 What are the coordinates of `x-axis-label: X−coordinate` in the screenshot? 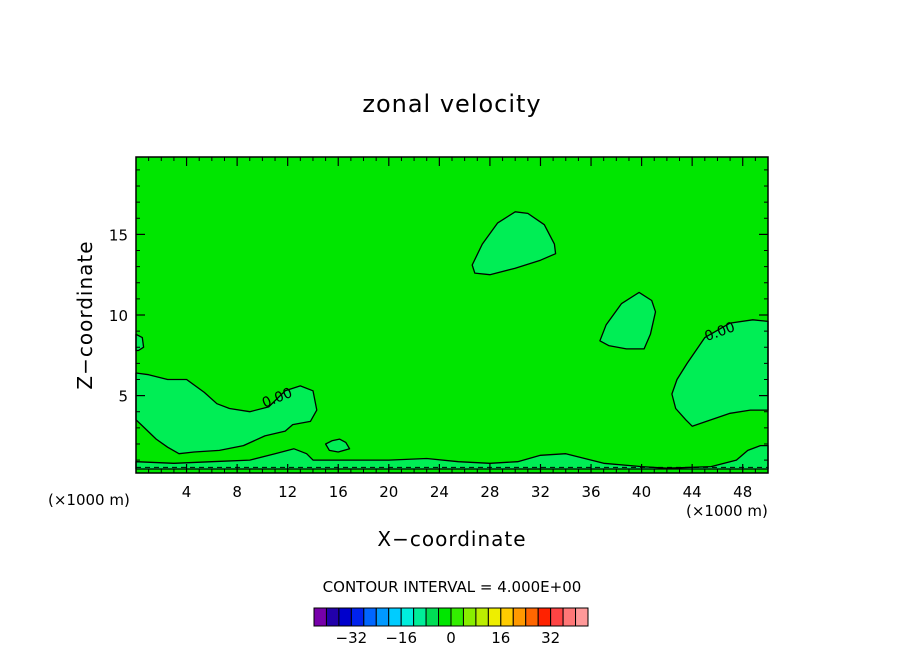 It's located at (451, 539).